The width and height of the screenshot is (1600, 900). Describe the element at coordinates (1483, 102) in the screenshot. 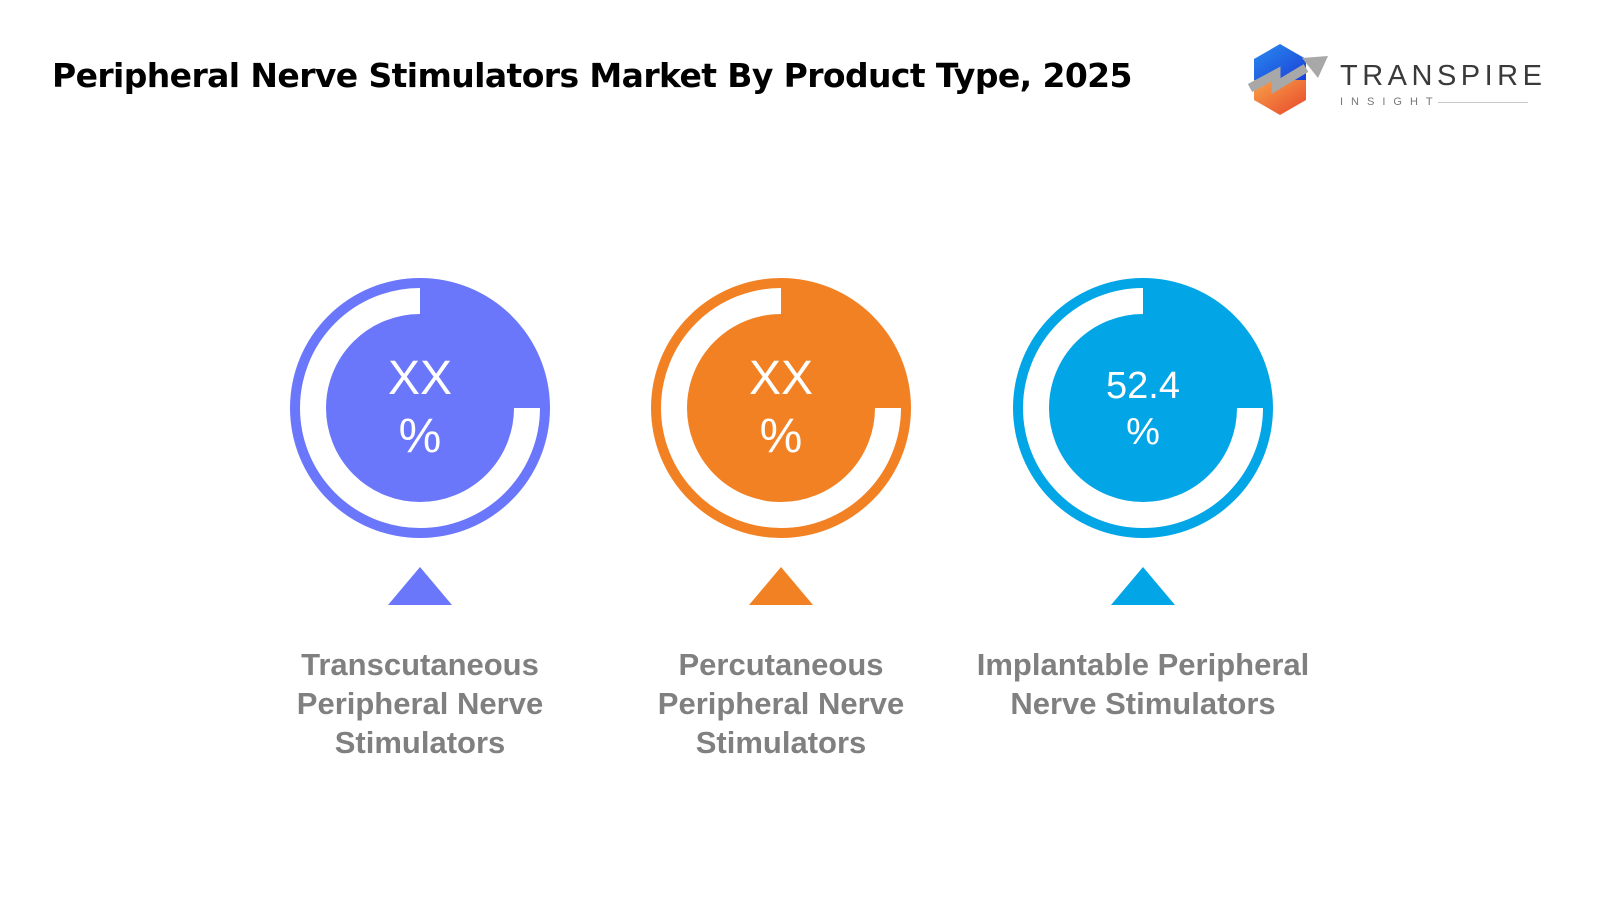

I see `logo-divider` at that location.